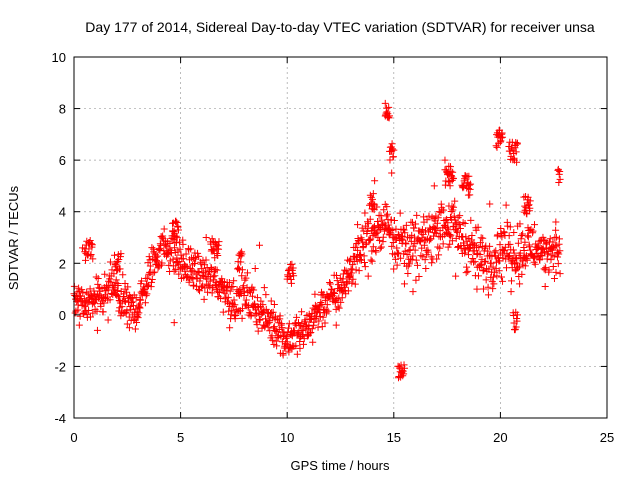 The image size is (640, 480). What do you see at coordinates (62, 212) in the screenshot?
I see `y-tick-label: 4` at bounding box center [62, 212].